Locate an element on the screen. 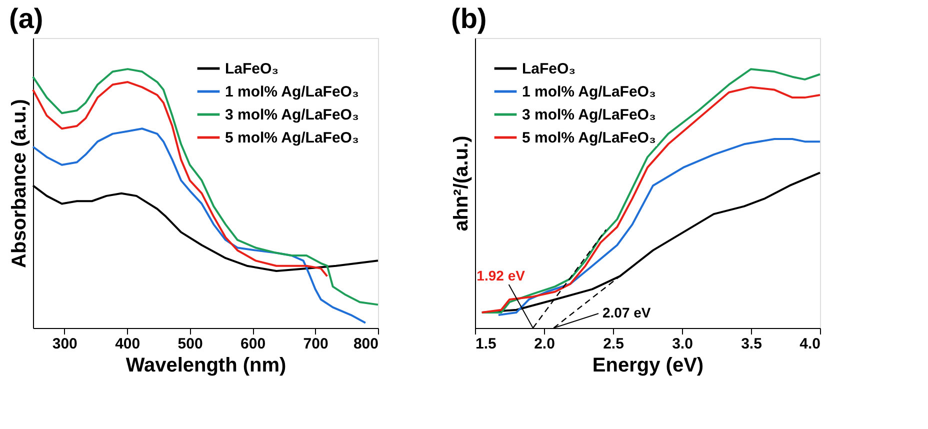 Image resolution: width=928 pixels, height=429 pixels. x-tick-label: 300 is located at coordinates (65, 344).